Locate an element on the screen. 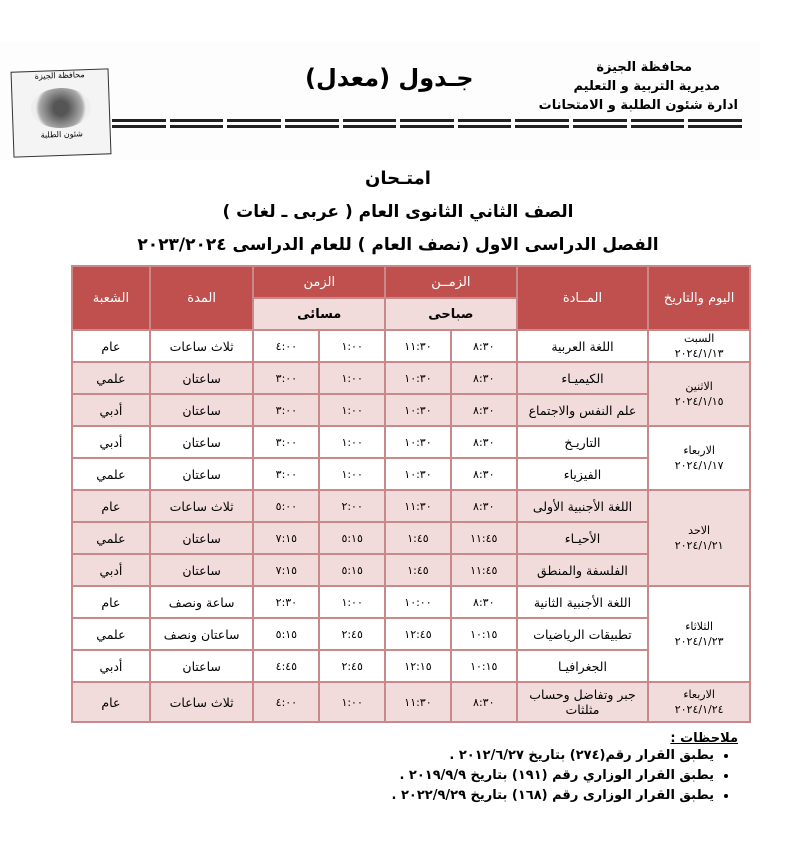 Image resolution: width=796 pixels, height=852 pixels. subject-cell: اللغة الأجنبية الأولى is located at coordinates (582, 506).